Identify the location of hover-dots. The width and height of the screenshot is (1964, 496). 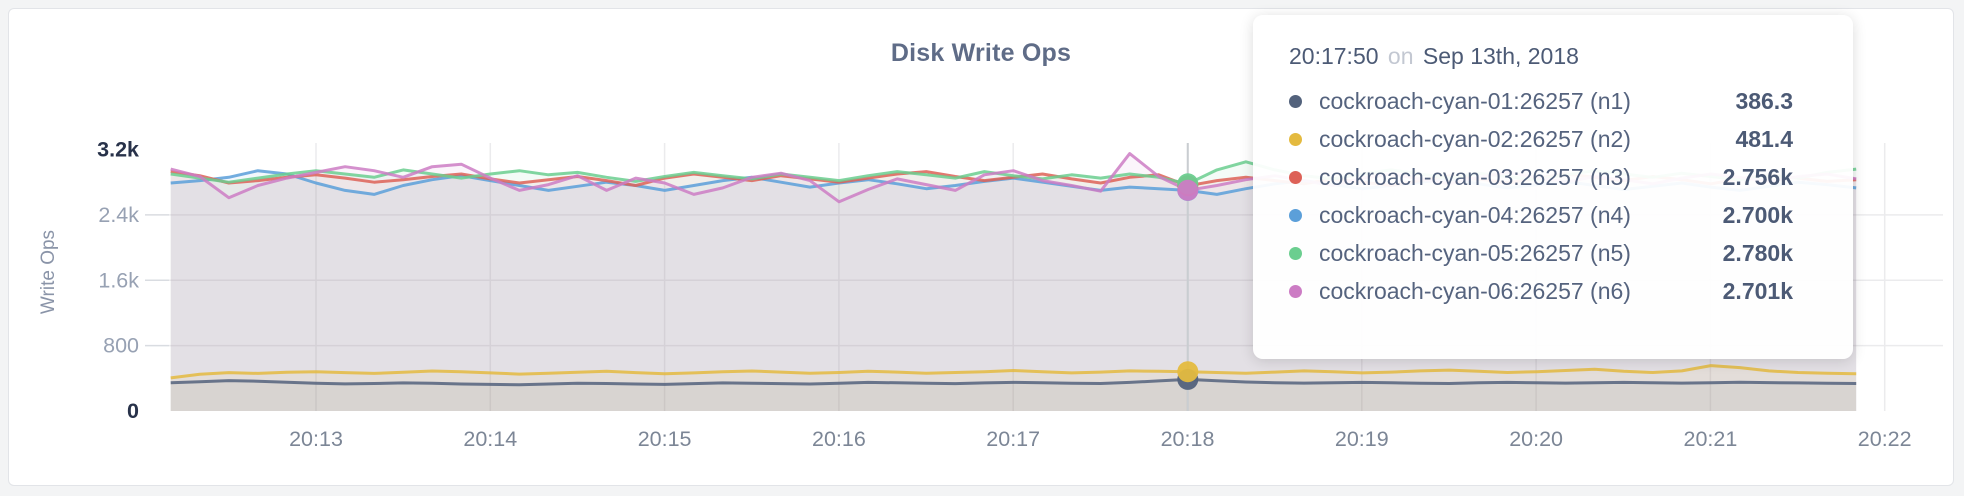
(1188, 281).